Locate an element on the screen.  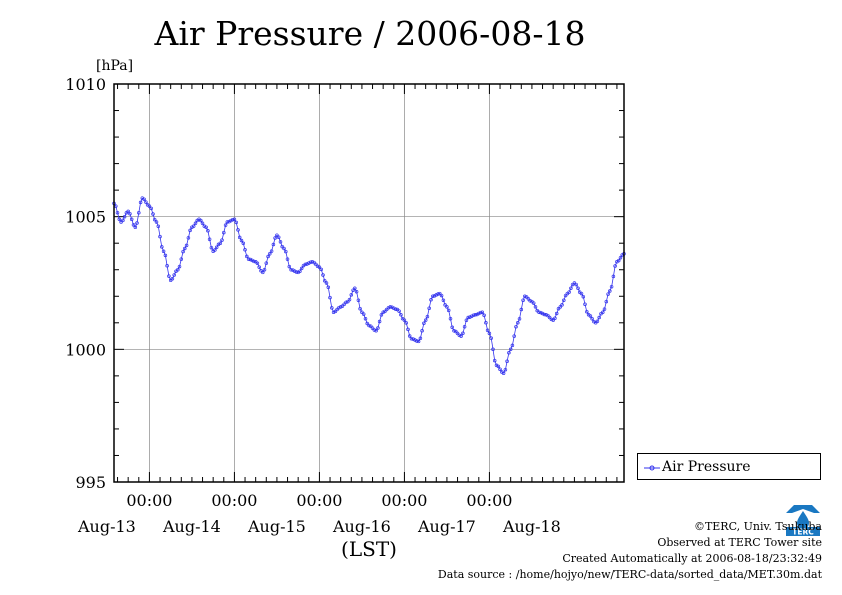
x-axis-label: (LST) is located at coordinates (369, 549).